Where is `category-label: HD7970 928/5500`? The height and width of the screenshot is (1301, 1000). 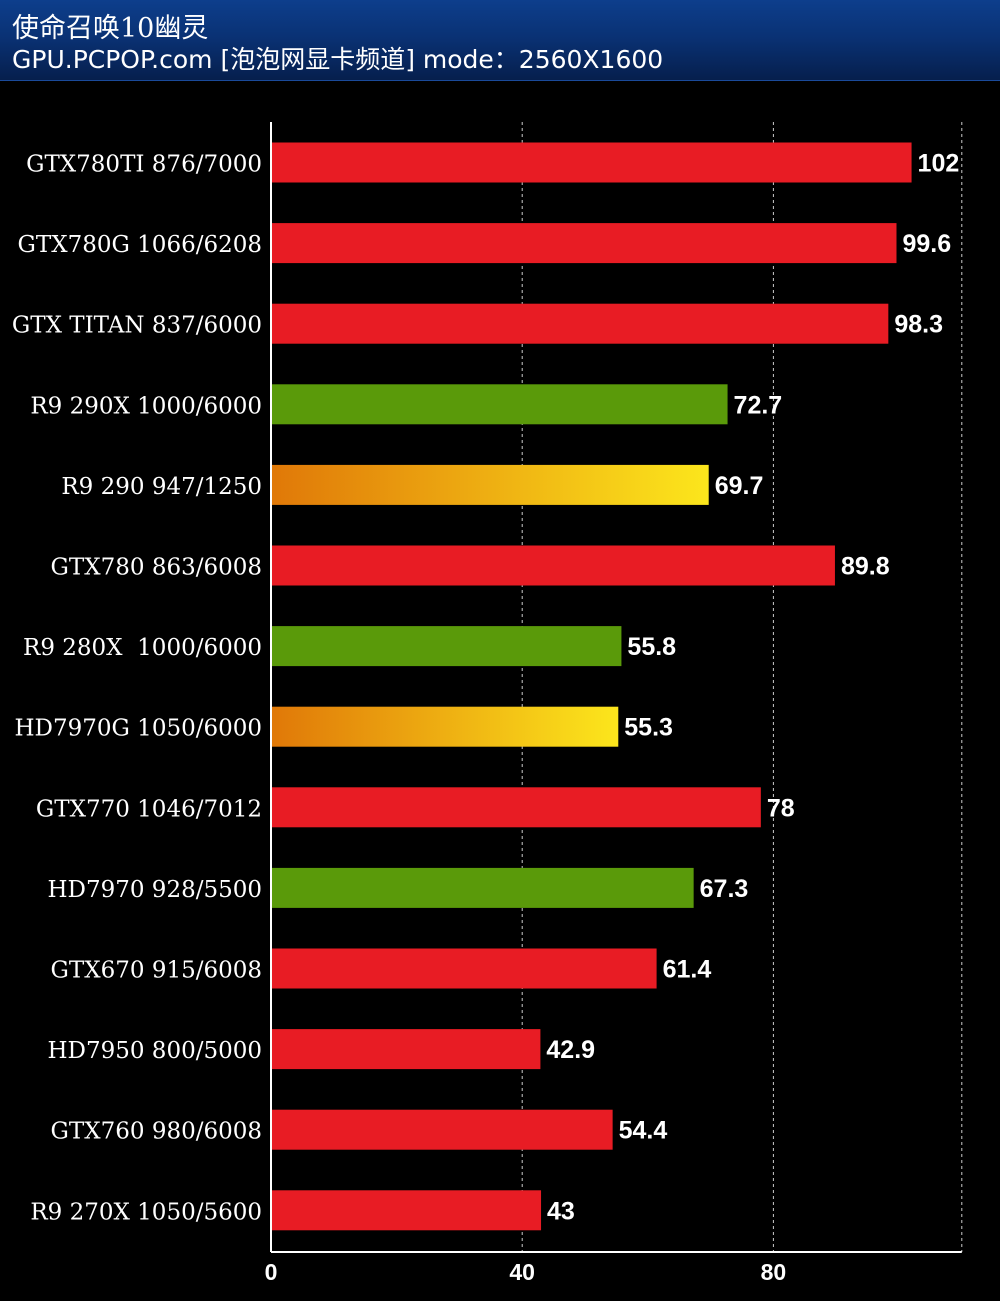 category-label: HD7970 928/5500 is located at coordinates (154, 890).